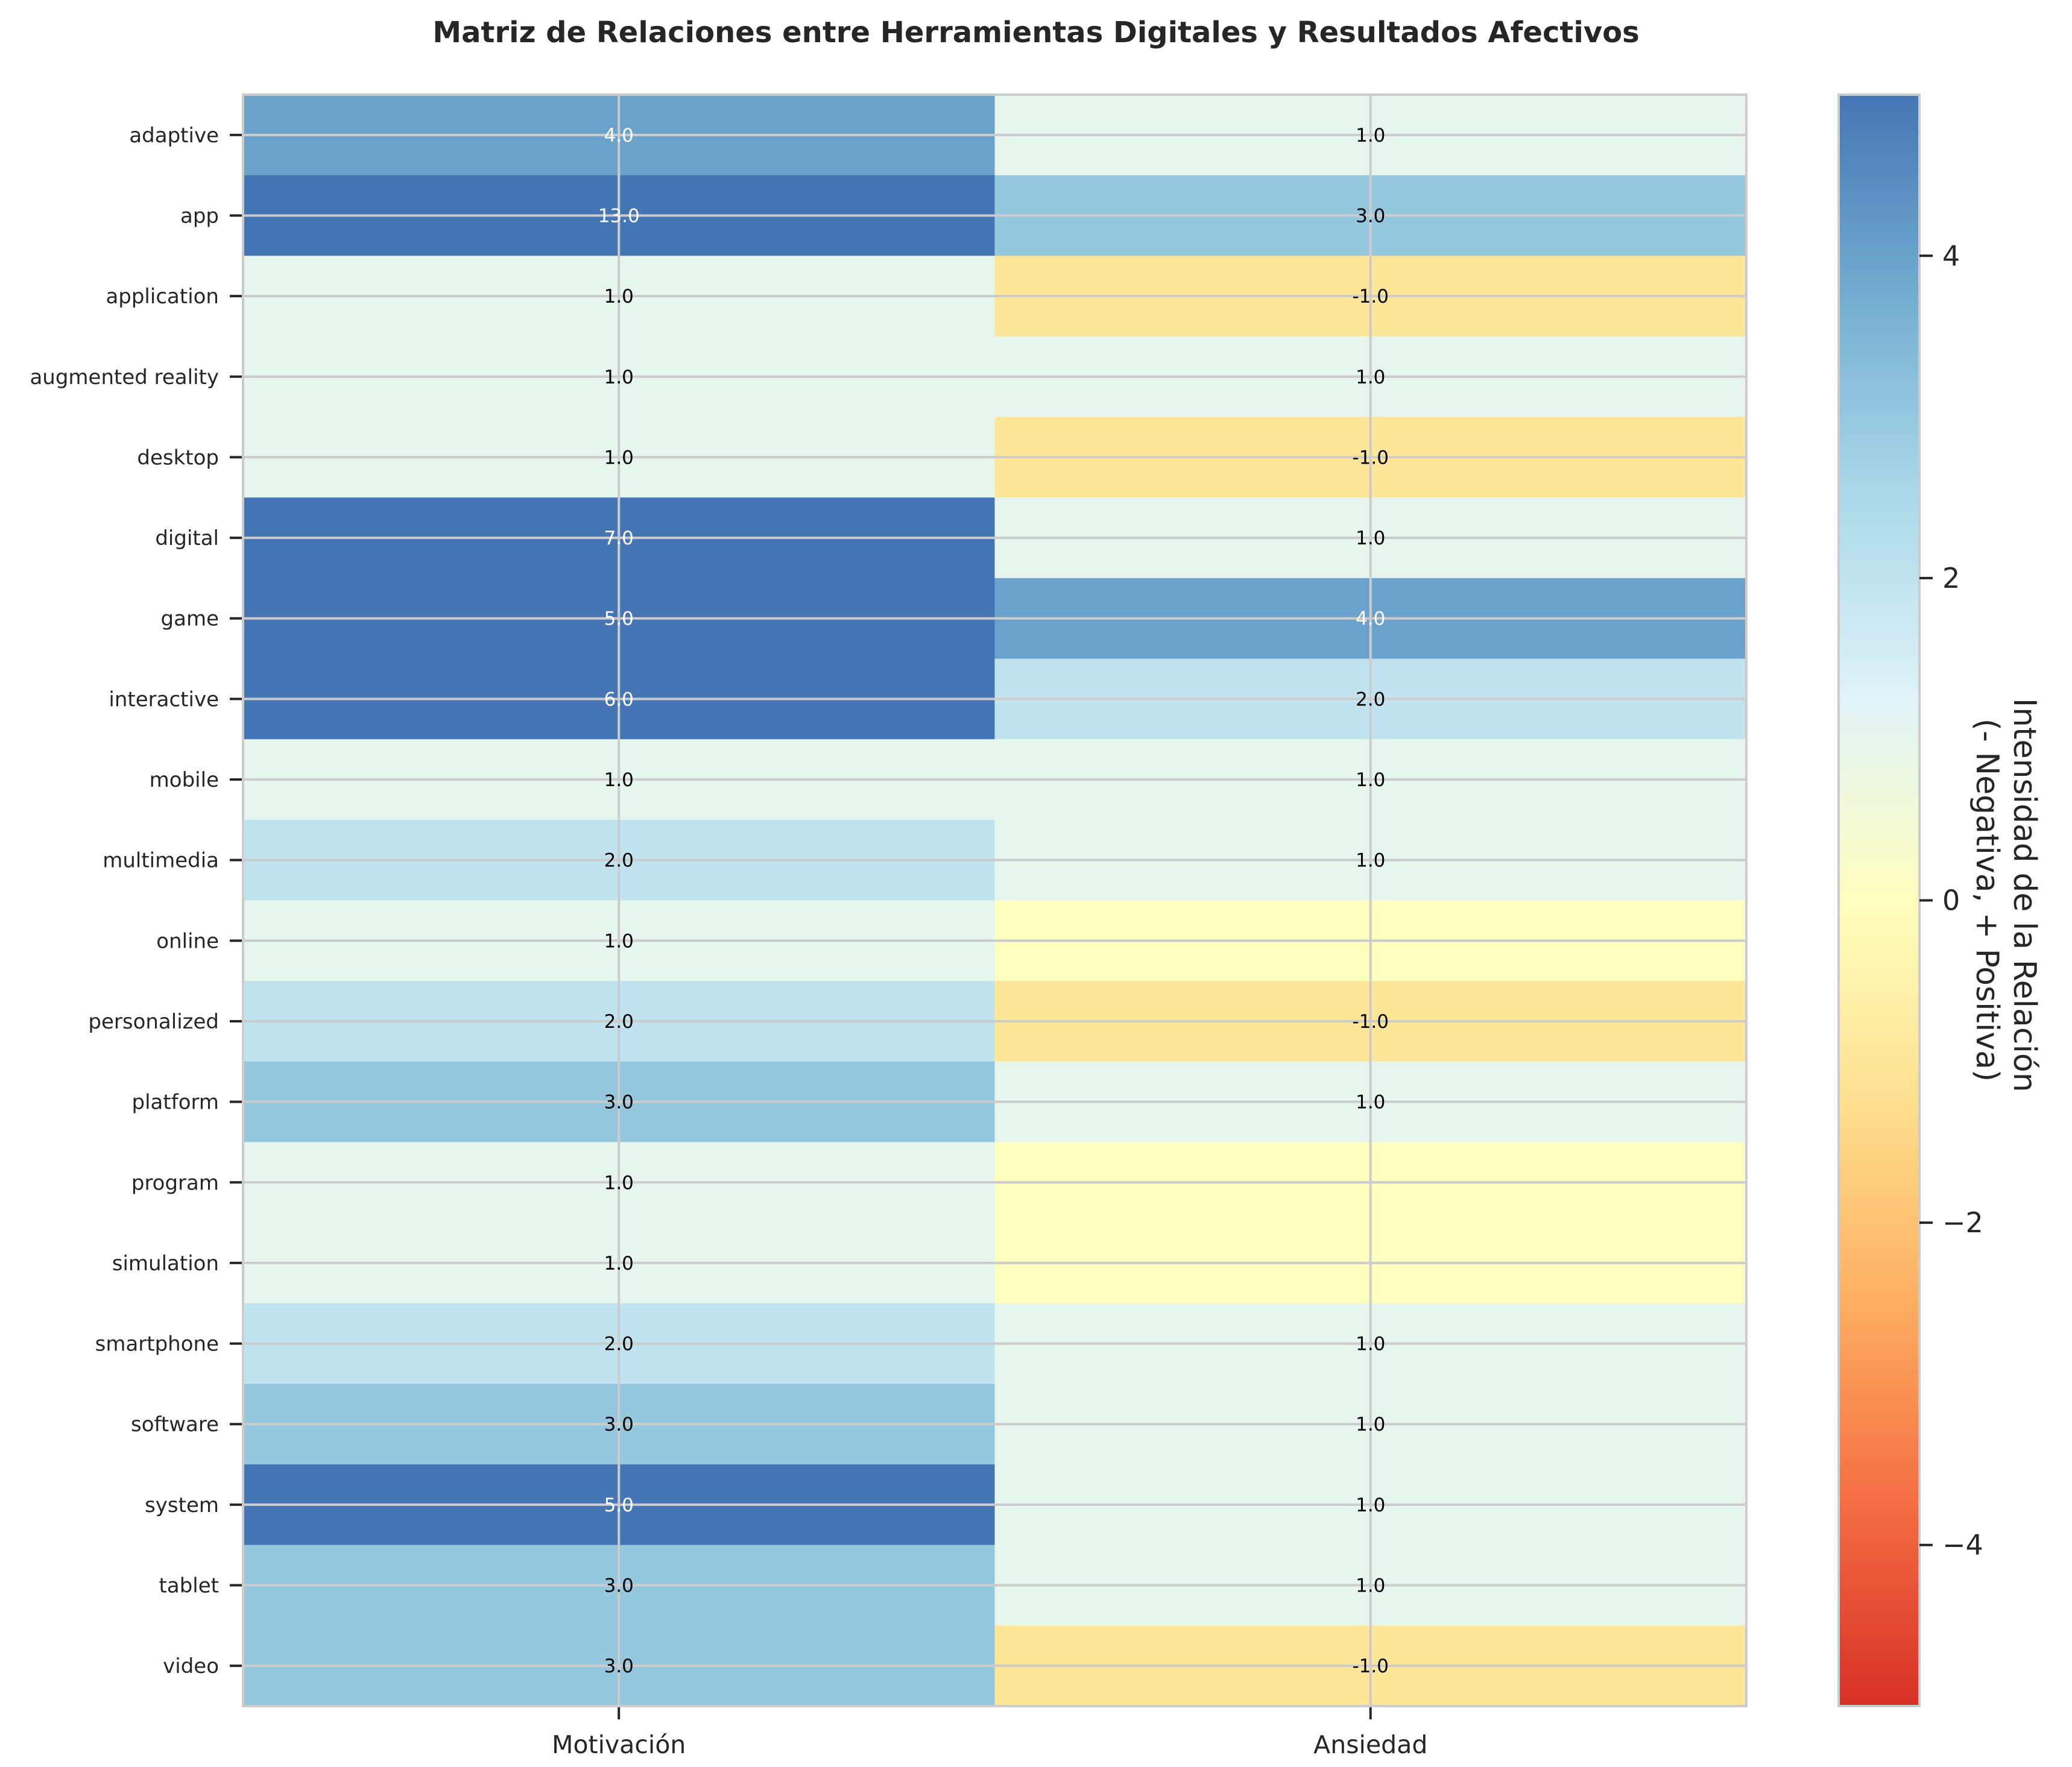 The width and height of the screenshot is (2072, 1767). I want to click on colorbar-tick-label: 0, so click(1951, 901).